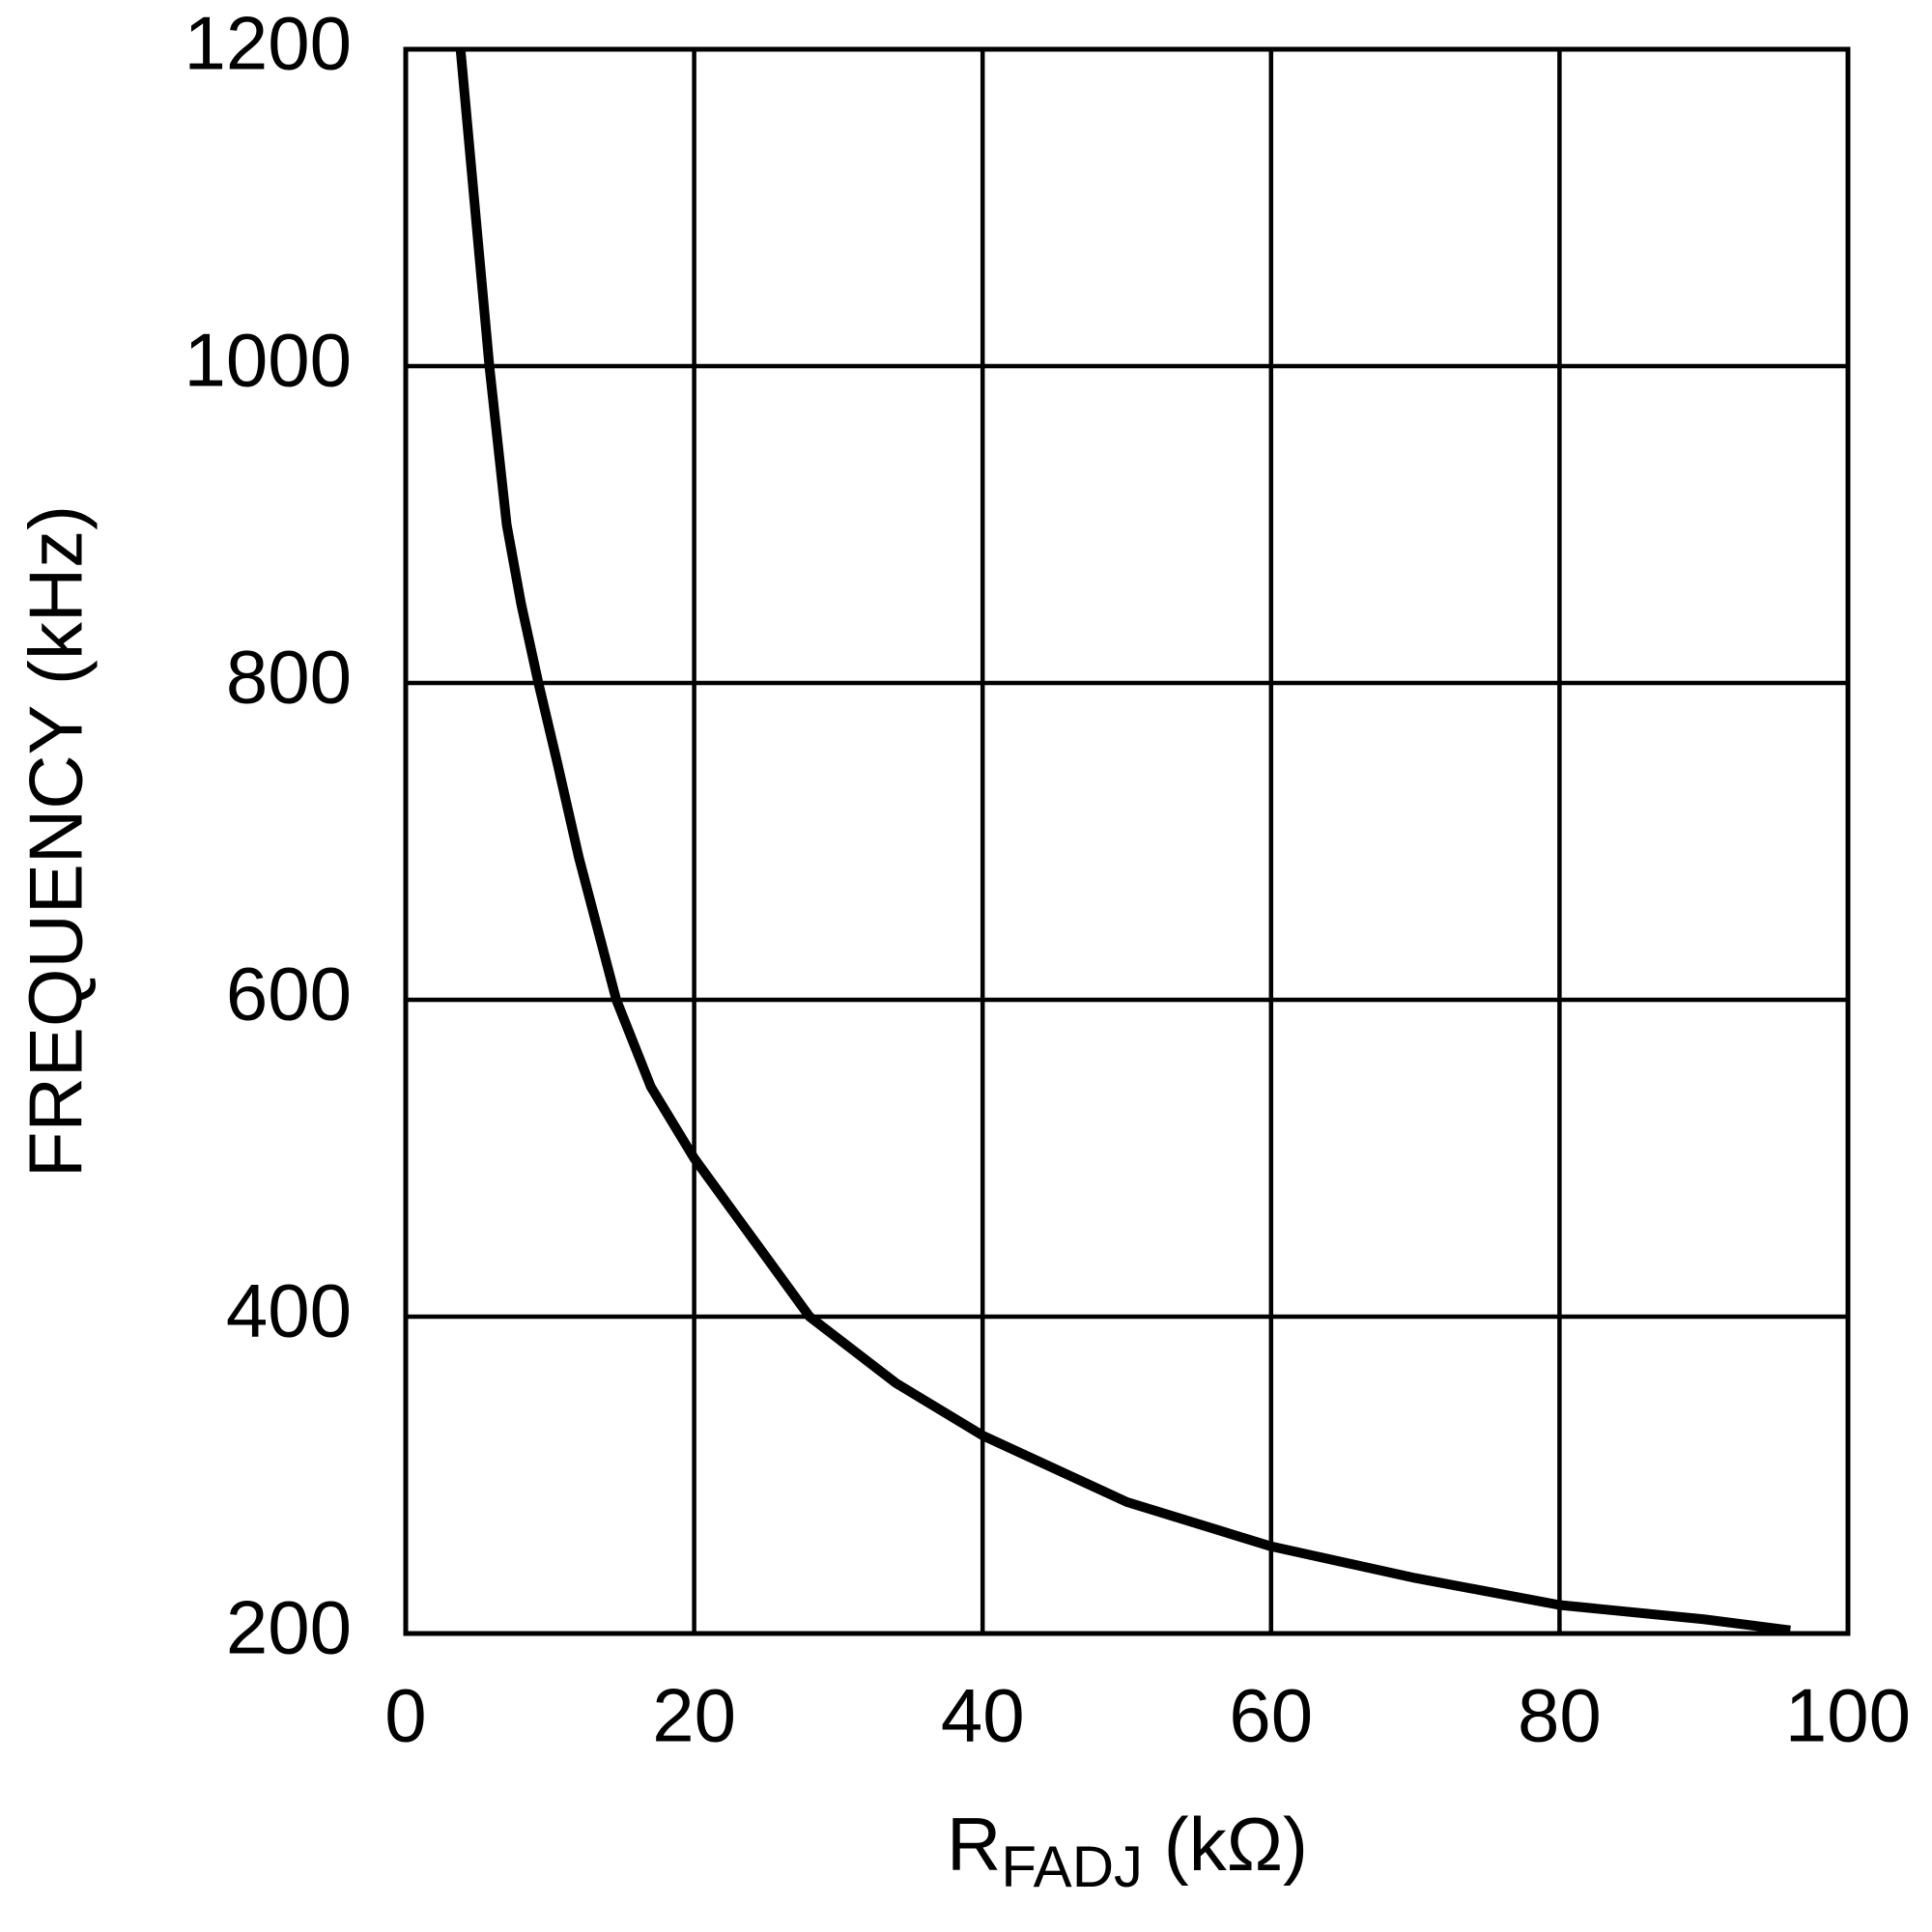  What do you see at coordinates (1848, 1715) in the screenshot?
I see `x-tick-label: 100` at bounding box center [1848, 1715].